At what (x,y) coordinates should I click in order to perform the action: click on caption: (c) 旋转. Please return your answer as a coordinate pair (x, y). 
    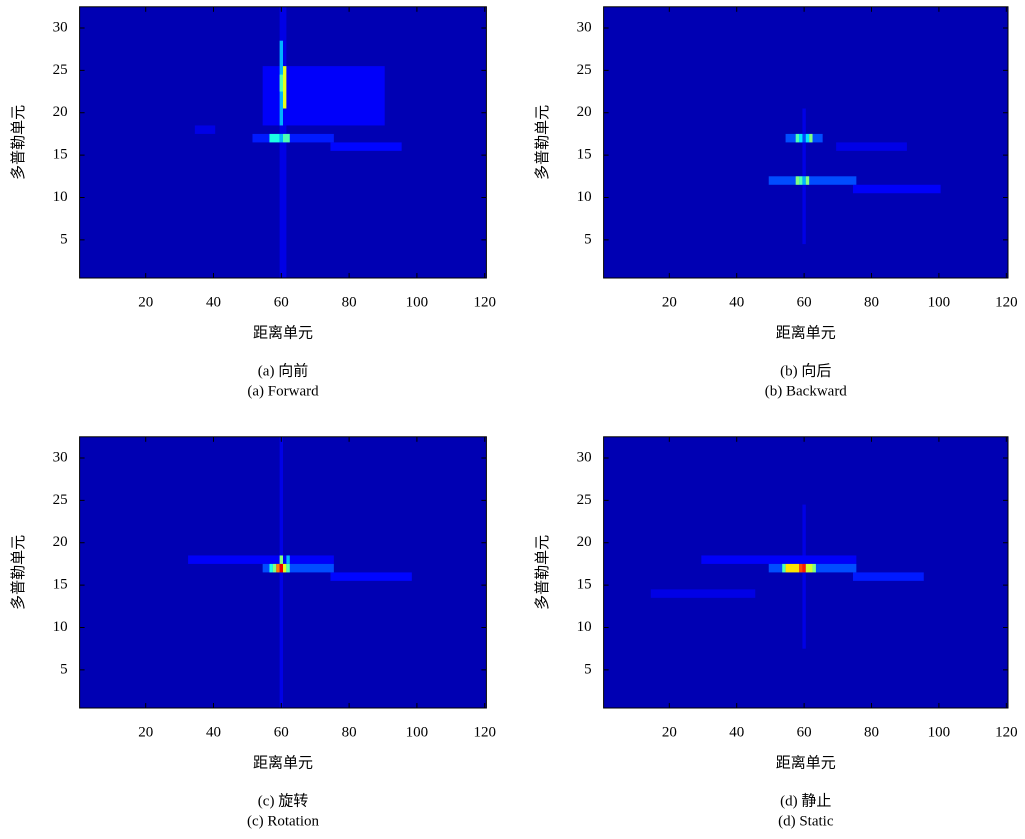
    Looking at the image, I should click on (283, 800).